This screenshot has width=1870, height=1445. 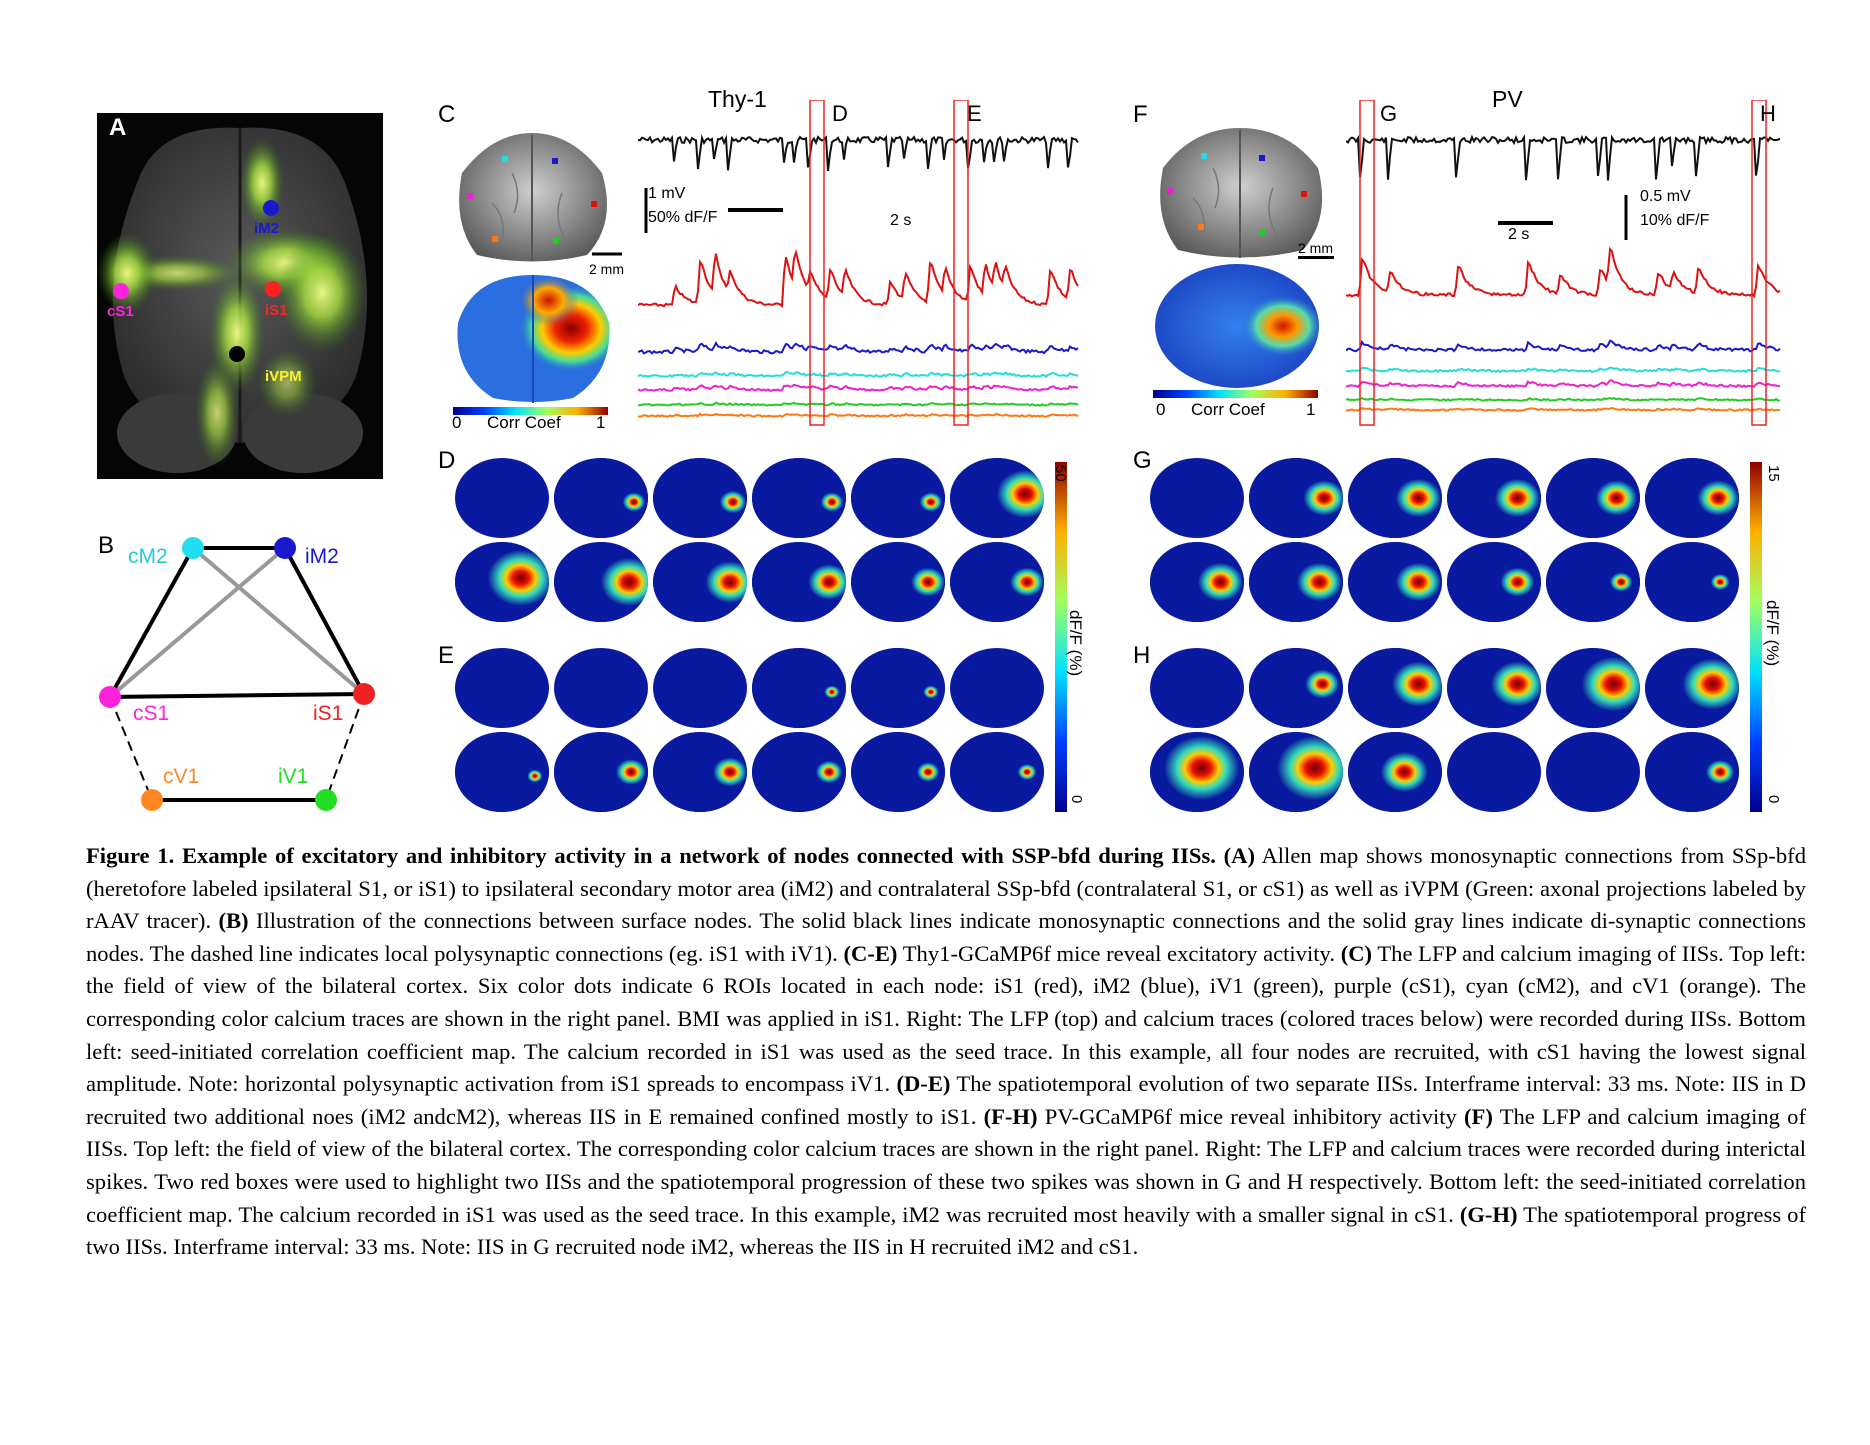 What do you see at coordinates (840, 113) in the screenshot?
I see `box-label-d: D` at bounding box center [840, 113].